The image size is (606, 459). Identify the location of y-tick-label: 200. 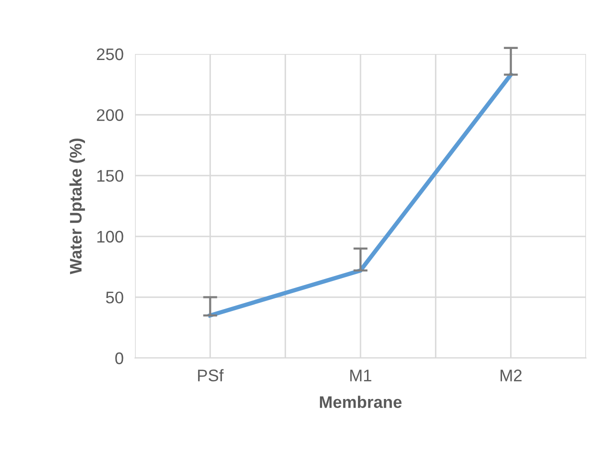
(110, 115).